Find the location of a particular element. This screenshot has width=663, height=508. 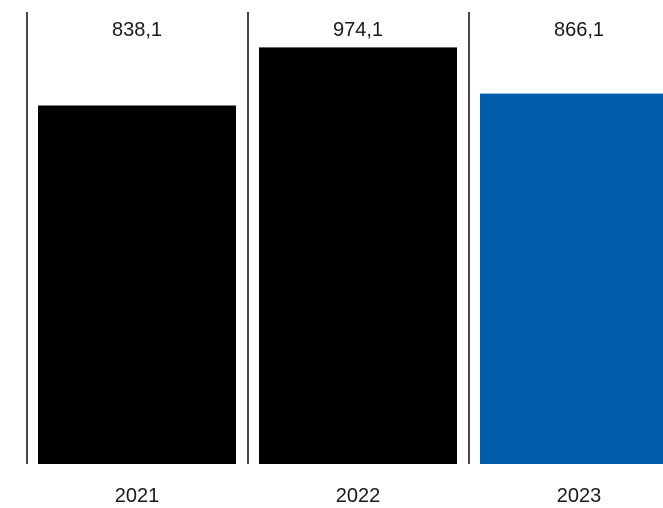

category-labels: 2021 2022 2023 is located at coordinates (358, 496).